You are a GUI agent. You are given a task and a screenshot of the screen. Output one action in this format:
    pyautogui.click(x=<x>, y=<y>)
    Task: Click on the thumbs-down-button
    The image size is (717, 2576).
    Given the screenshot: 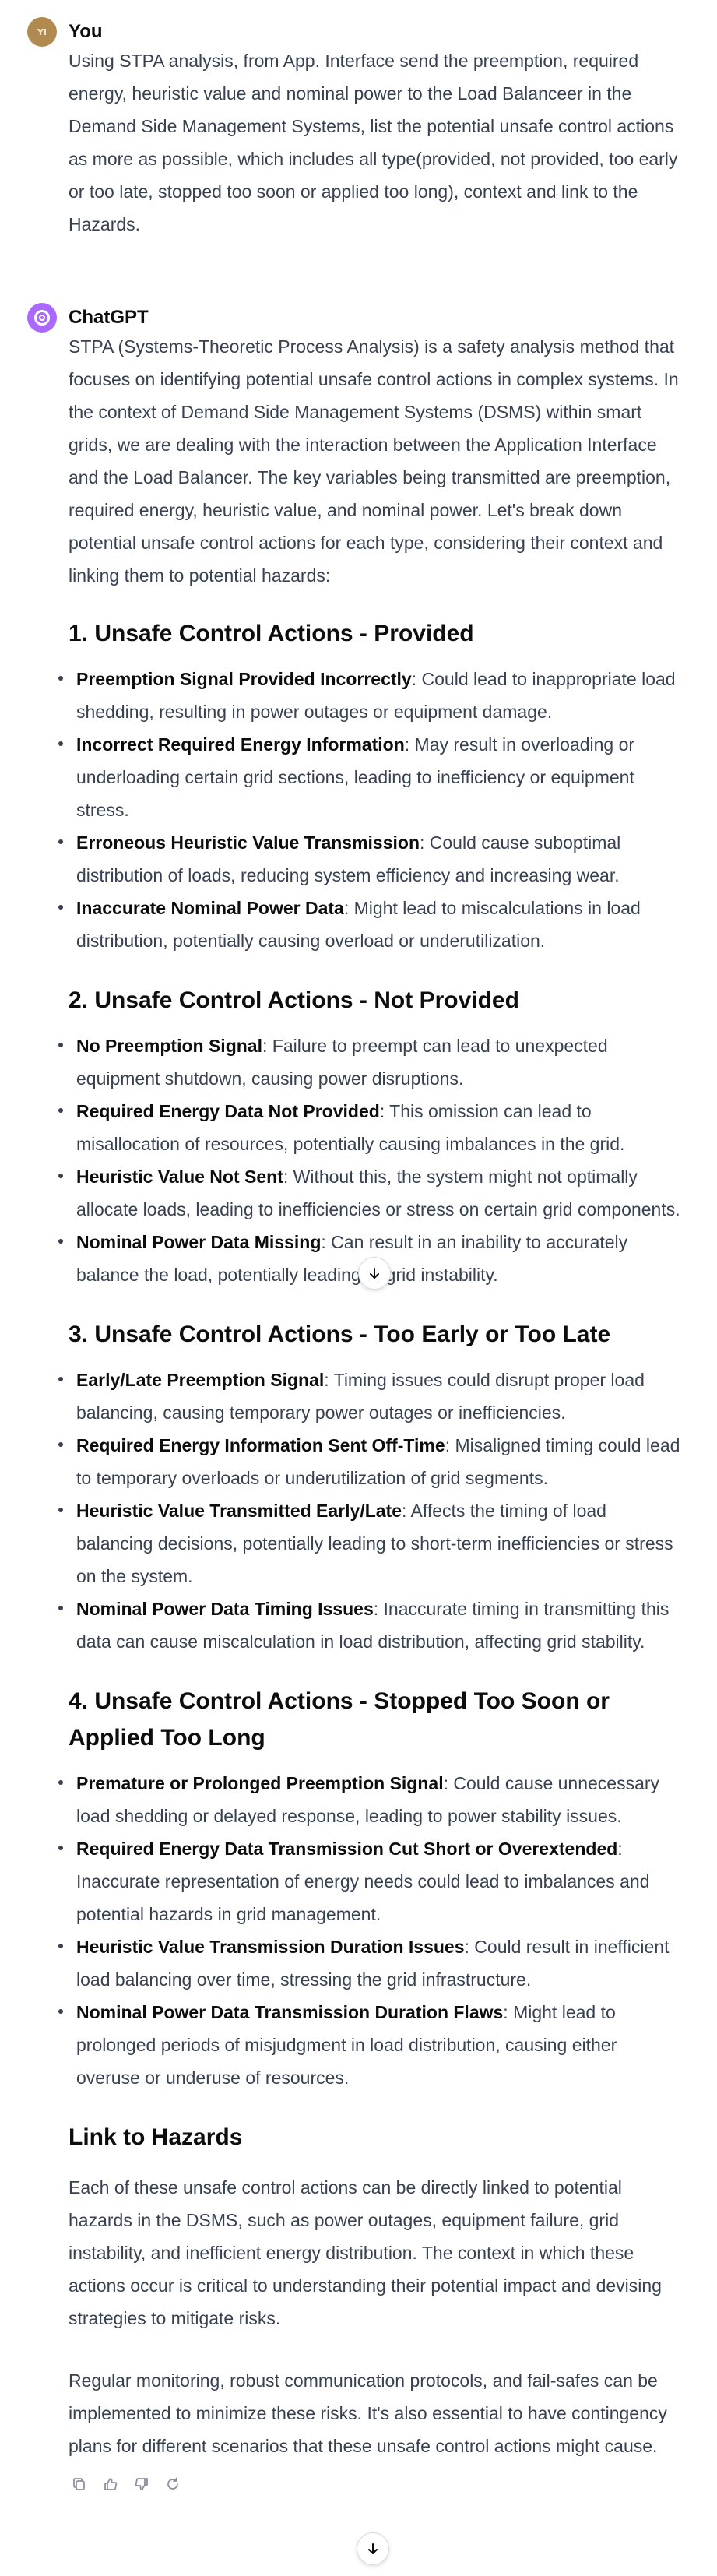 What is the action you would take?
    pyautogui.click(x=142, y=2484)
    